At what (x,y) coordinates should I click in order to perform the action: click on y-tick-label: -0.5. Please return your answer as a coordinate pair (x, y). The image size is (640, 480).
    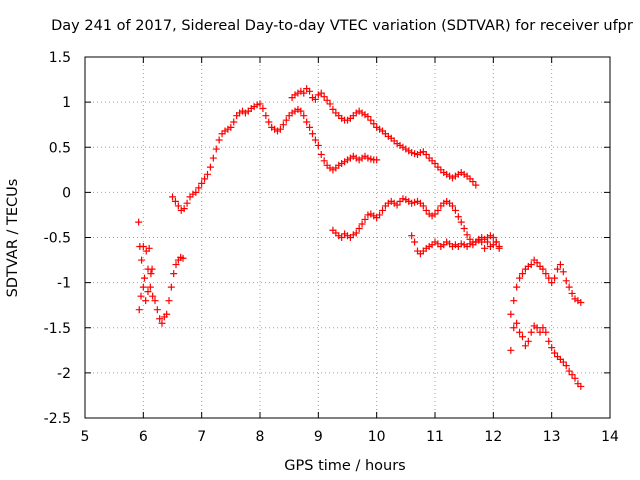
    Looking at the image, I should click on (57, 239).